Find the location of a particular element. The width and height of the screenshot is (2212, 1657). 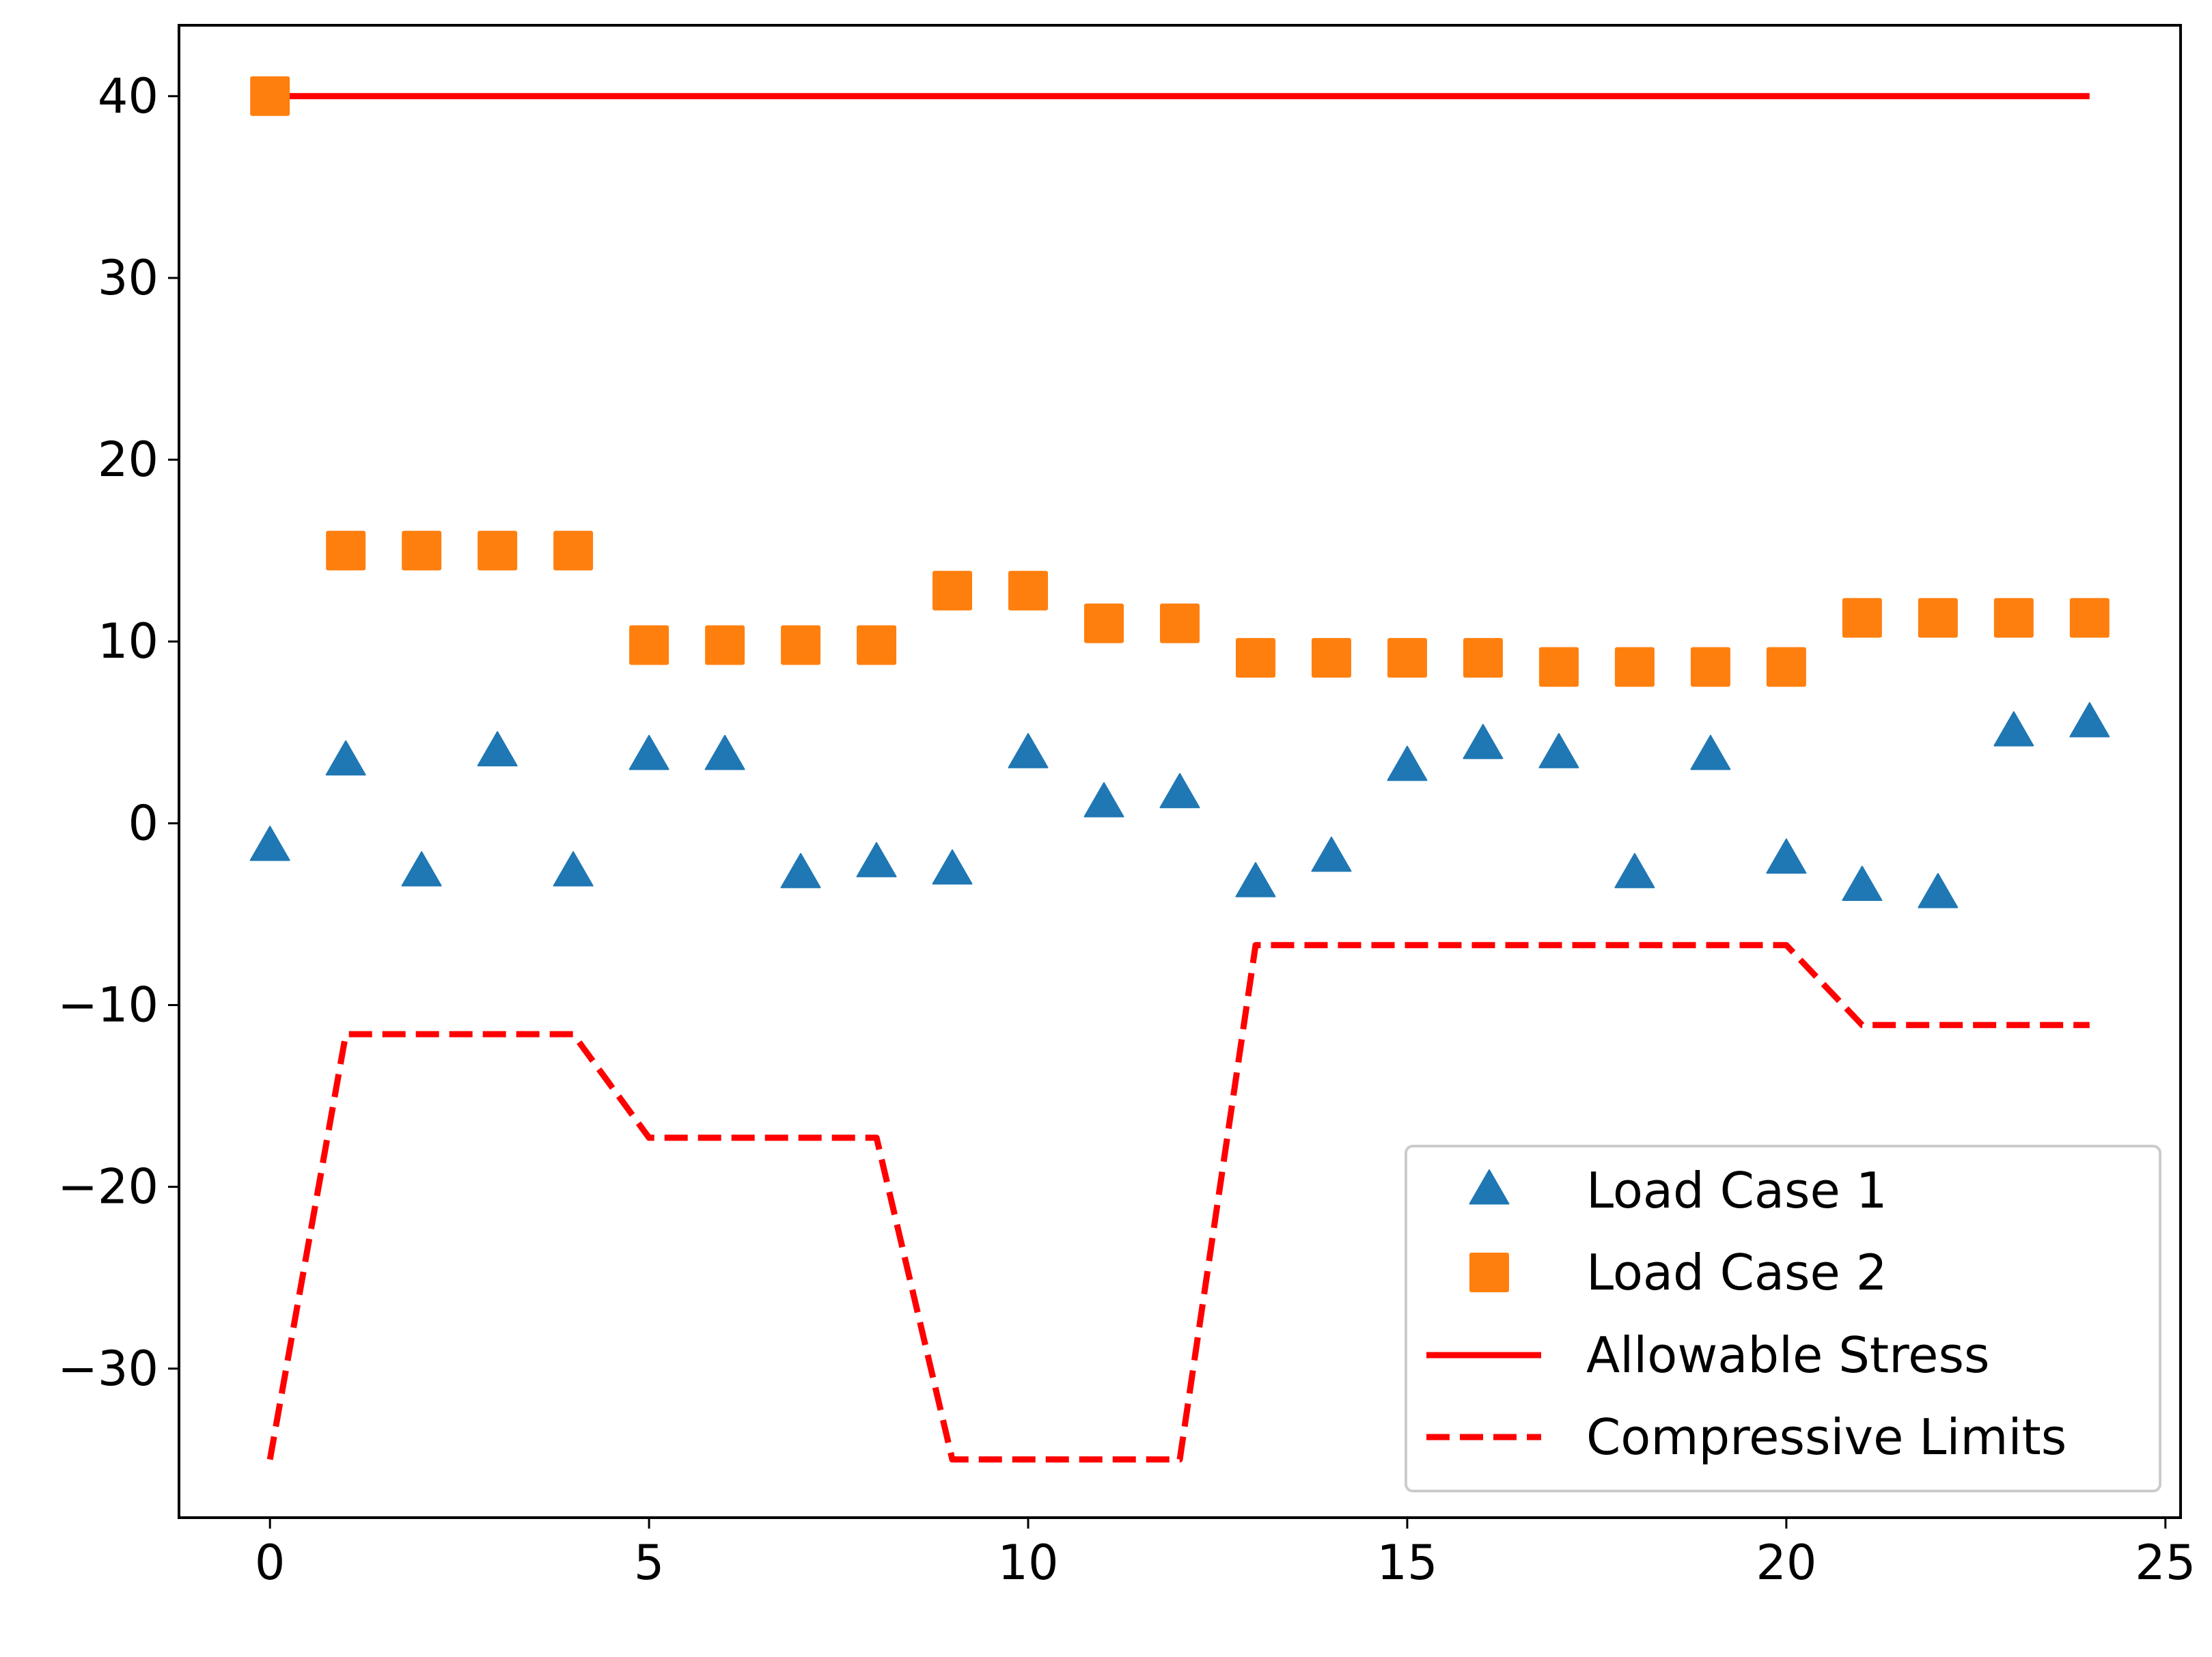

y-tick-label: −10 is located at coordinates (107, 1005).